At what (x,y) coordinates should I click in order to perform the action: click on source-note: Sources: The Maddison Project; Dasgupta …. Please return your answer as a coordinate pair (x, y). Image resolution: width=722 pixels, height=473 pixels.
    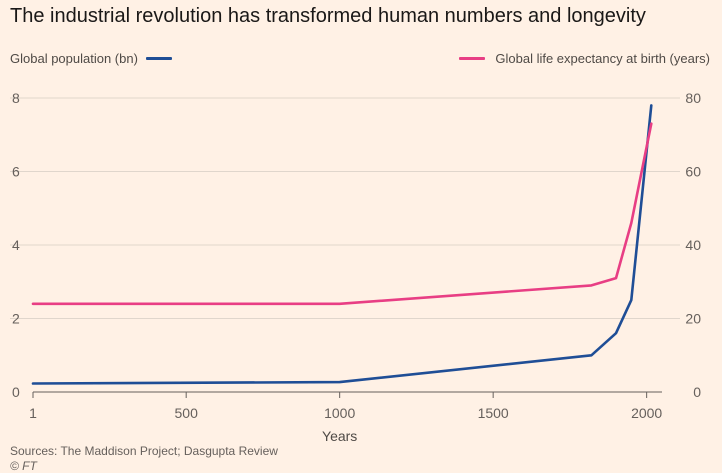
    Looking at the image, I should click on (144, 451).